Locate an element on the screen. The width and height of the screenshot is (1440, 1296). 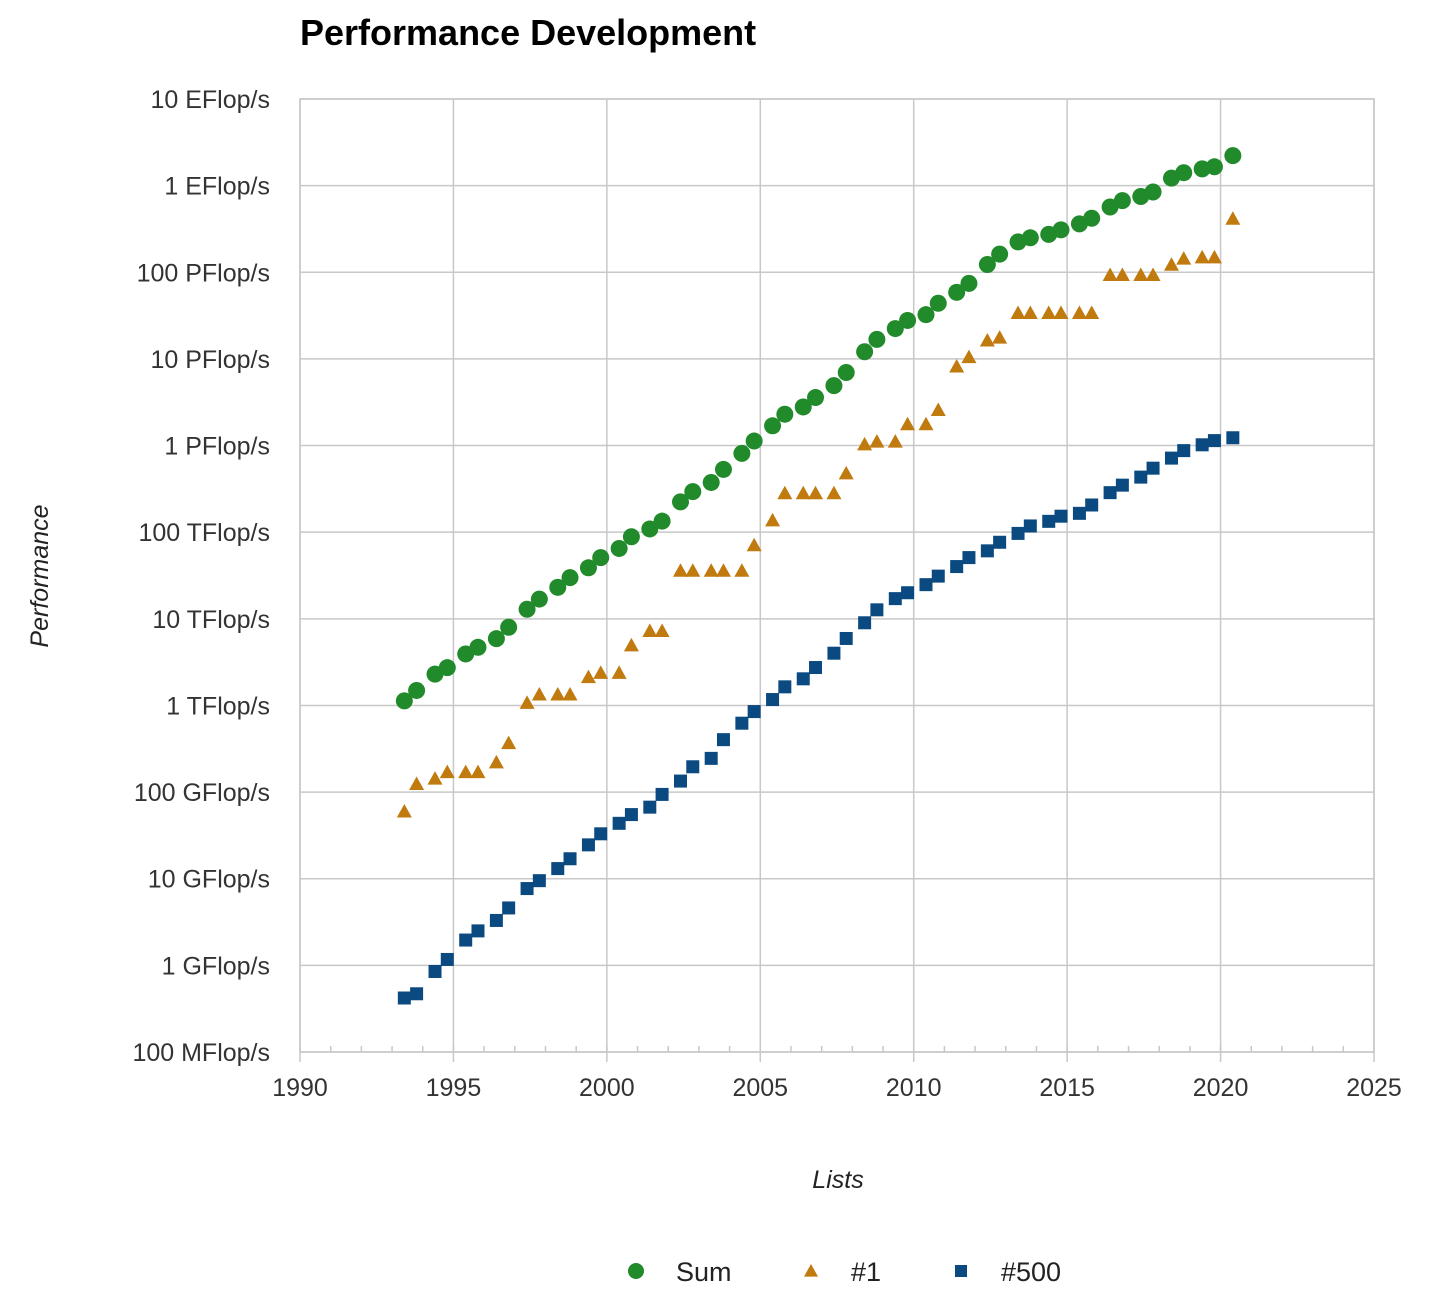
y-tick-label: 100 PFlop/s is located at coordinates (203, 273).